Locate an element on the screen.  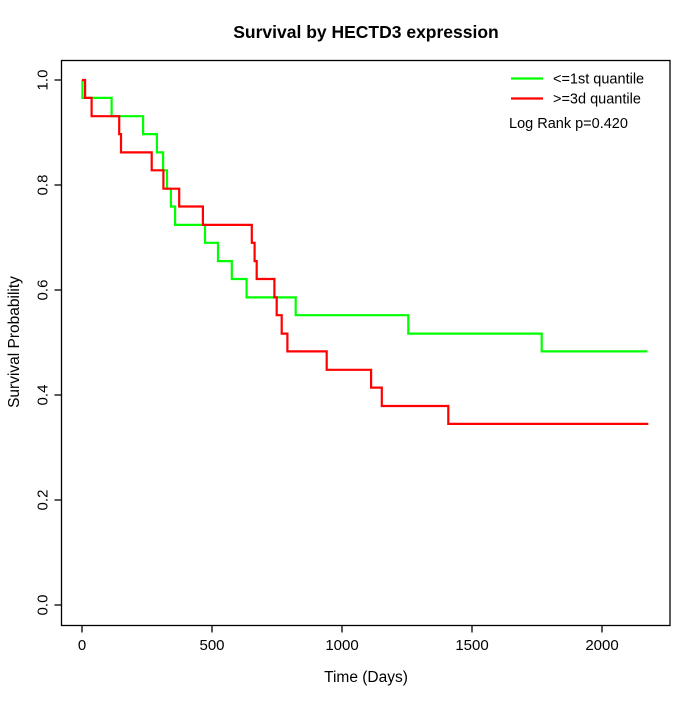
x-tick-label: 2000 is located at coordinates (601, 645).